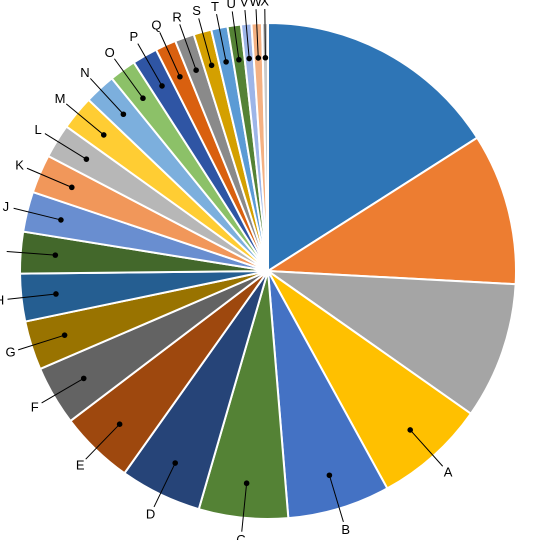 This screenshot has height=540, width=540. Describe the element at coordinates (85, 119) in the screenshot. I see `leader-line-m` at that location.